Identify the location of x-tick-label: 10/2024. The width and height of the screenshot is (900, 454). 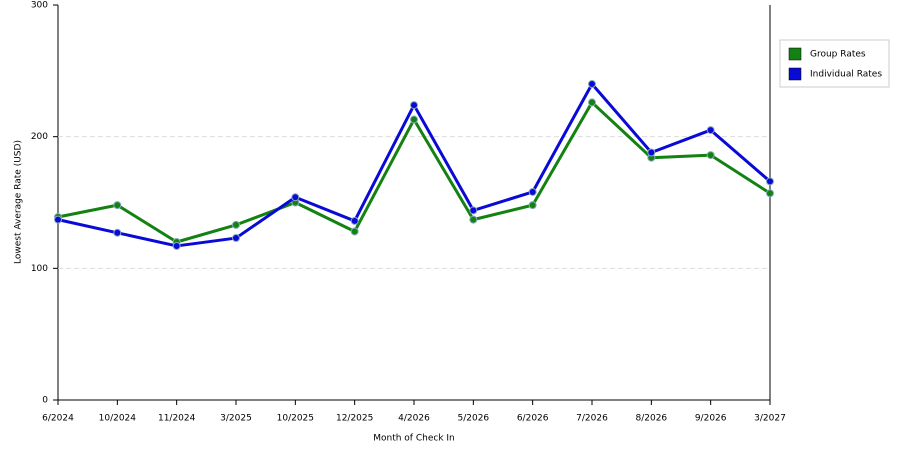
(118, 419).